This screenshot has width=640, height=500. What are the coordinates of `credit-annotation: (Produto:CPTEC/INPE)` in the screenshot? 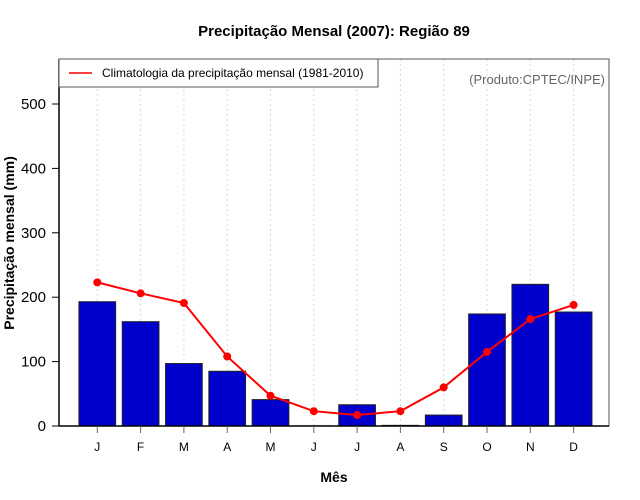 It's located at (537, 79).